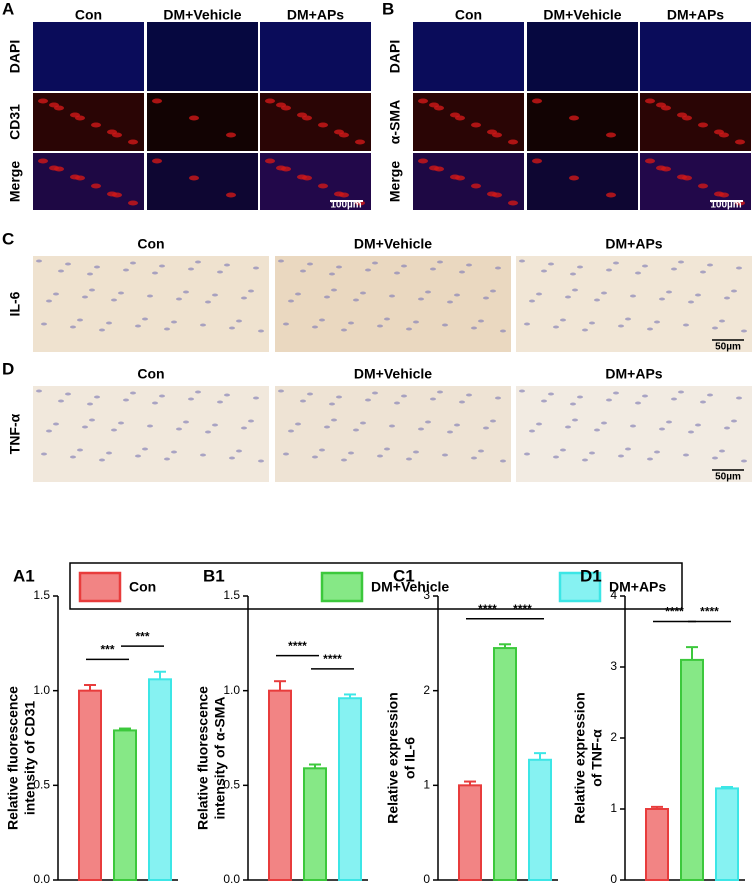 The width and height of the screenshot is (755, 887). Describe the element at coordinates (41, 690) in the screenshot. I see `y-tick-label: 1.0` at that location.